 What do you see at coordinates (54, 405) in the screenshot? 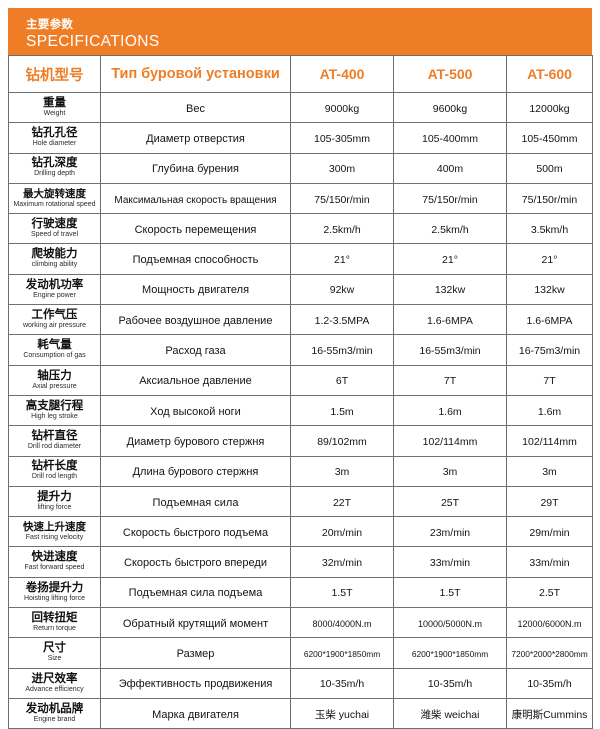
I see `parameter-name-chinese: 高支腿行程` at bounding box center [54, 405].